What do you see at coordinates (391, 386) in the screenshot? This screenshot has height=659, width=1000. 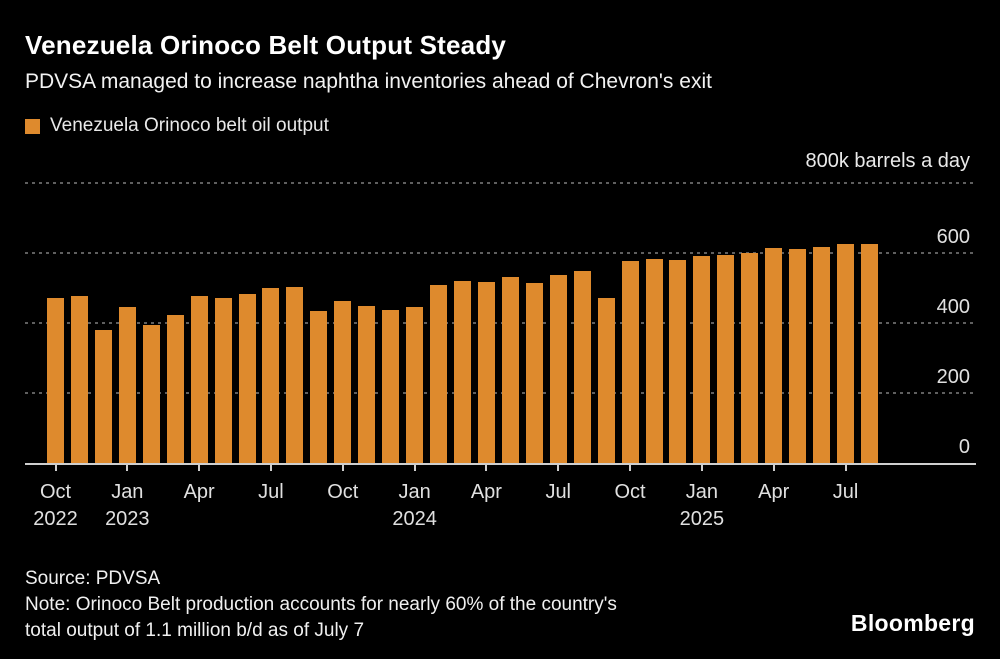 I see `bar-dec-2023` at bounding box center [391, 386].